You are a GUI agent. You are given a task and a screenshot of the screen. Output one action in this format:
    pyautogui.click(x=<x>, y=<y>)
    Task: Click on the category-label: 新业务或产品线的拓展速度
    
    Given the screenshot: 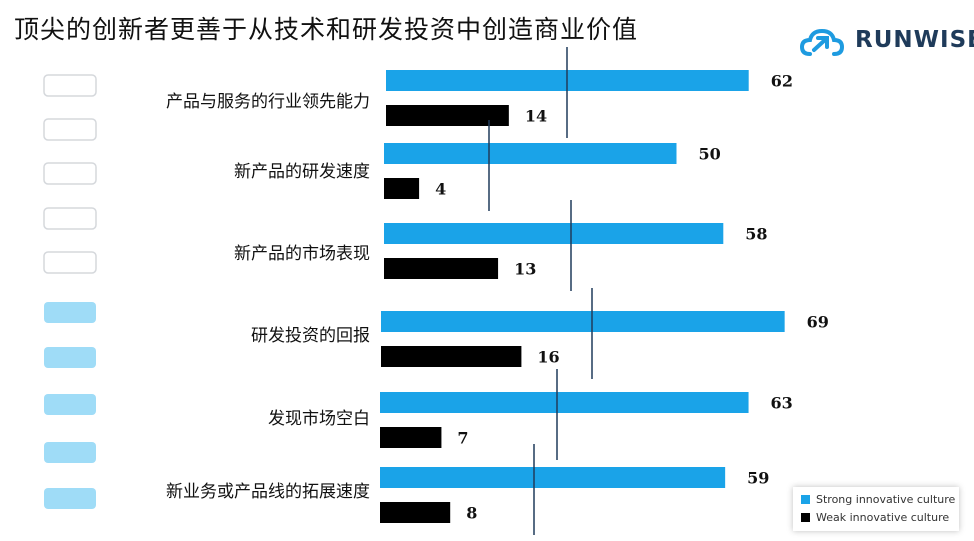 What is the action you would take?
    pyautogui.click(x=268, y=492)
    